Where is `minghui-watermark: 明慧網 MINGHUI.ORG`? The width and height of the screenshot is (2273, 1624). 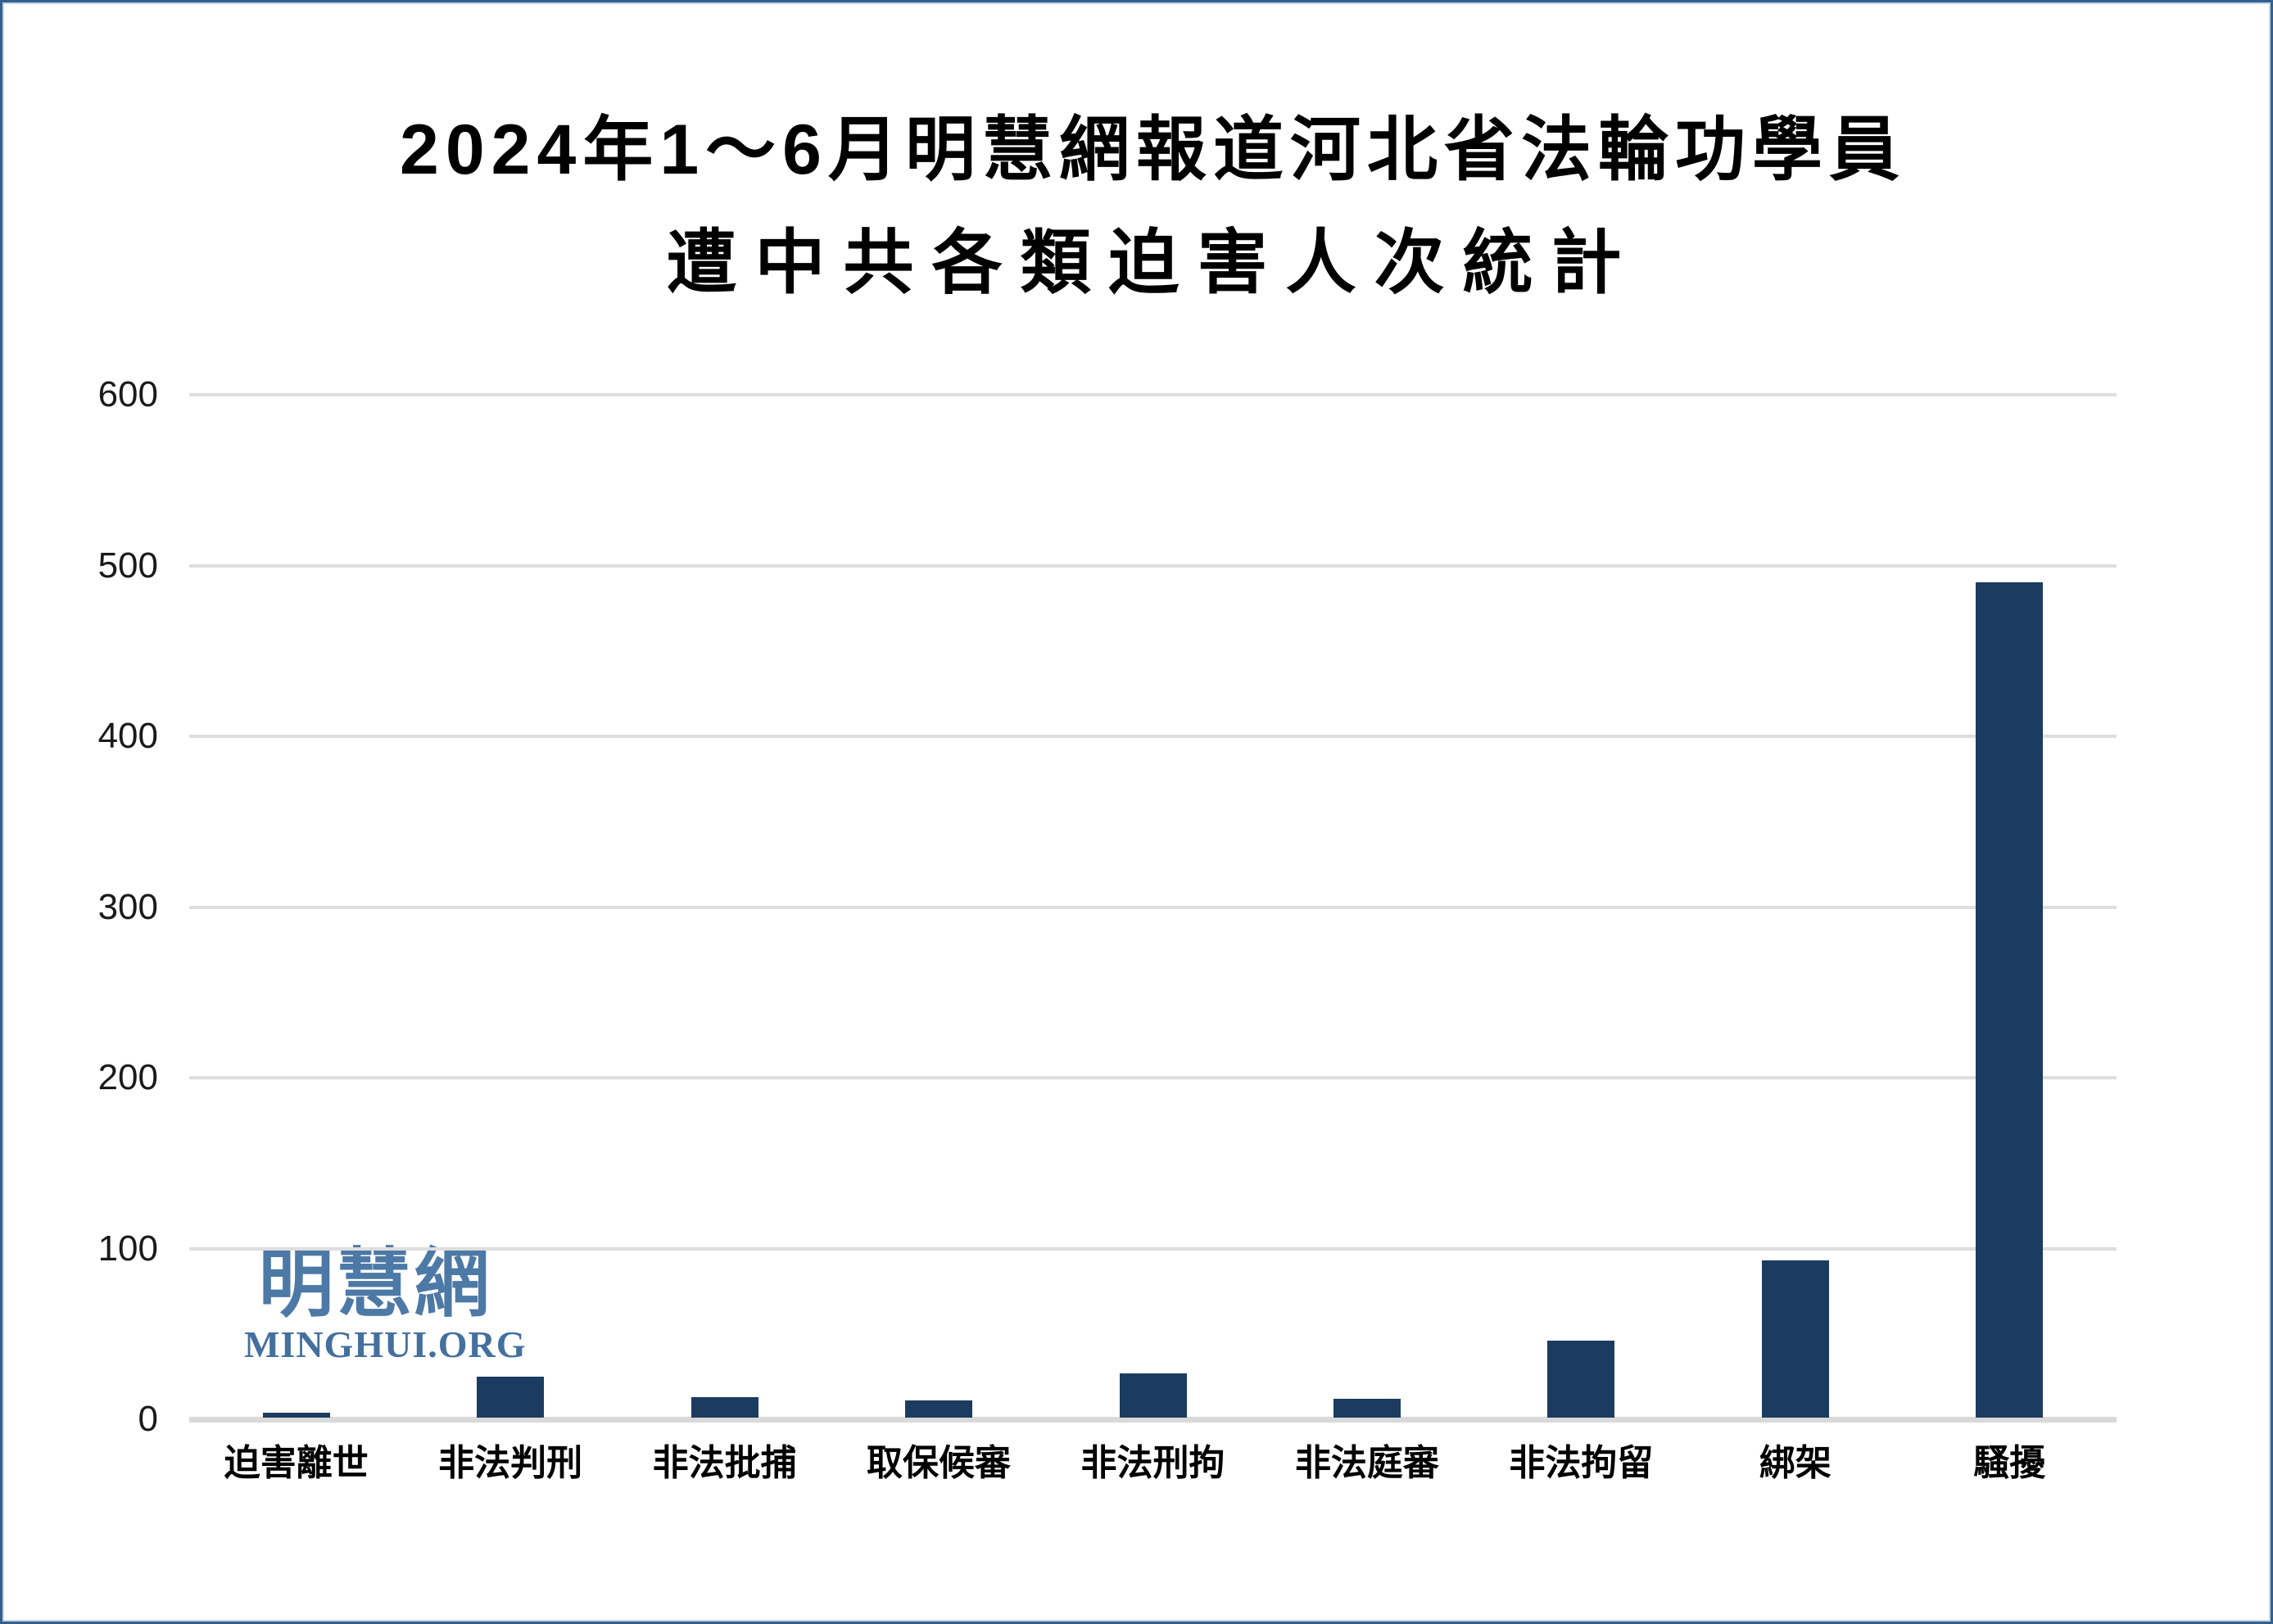 minghui-watermark: 明慧網 MINGHUI.ORG is located at coordinates (385, 1304).